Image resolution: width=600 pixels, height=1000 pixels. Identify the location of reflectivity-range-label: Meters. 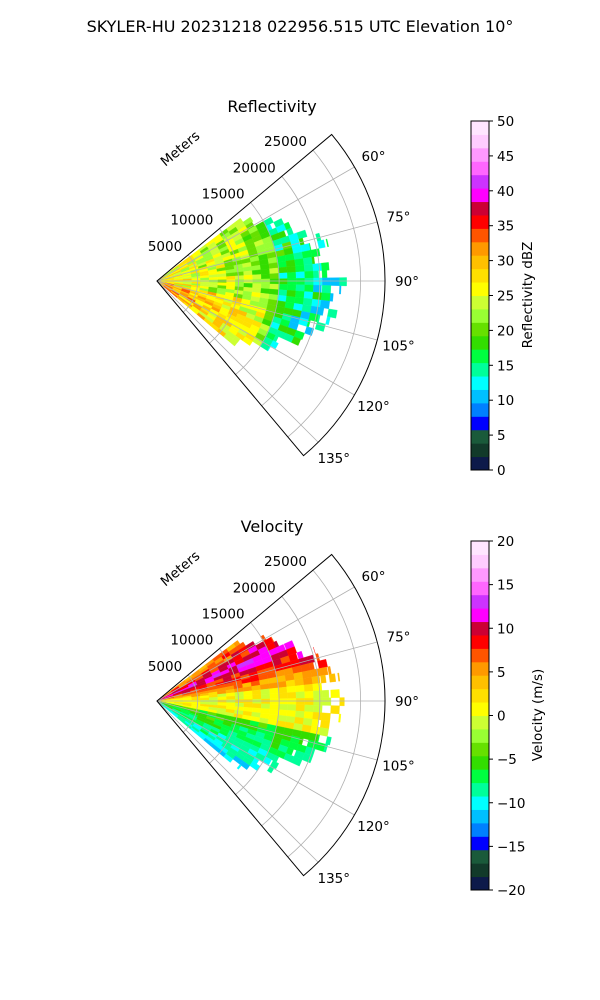
(181, 149).